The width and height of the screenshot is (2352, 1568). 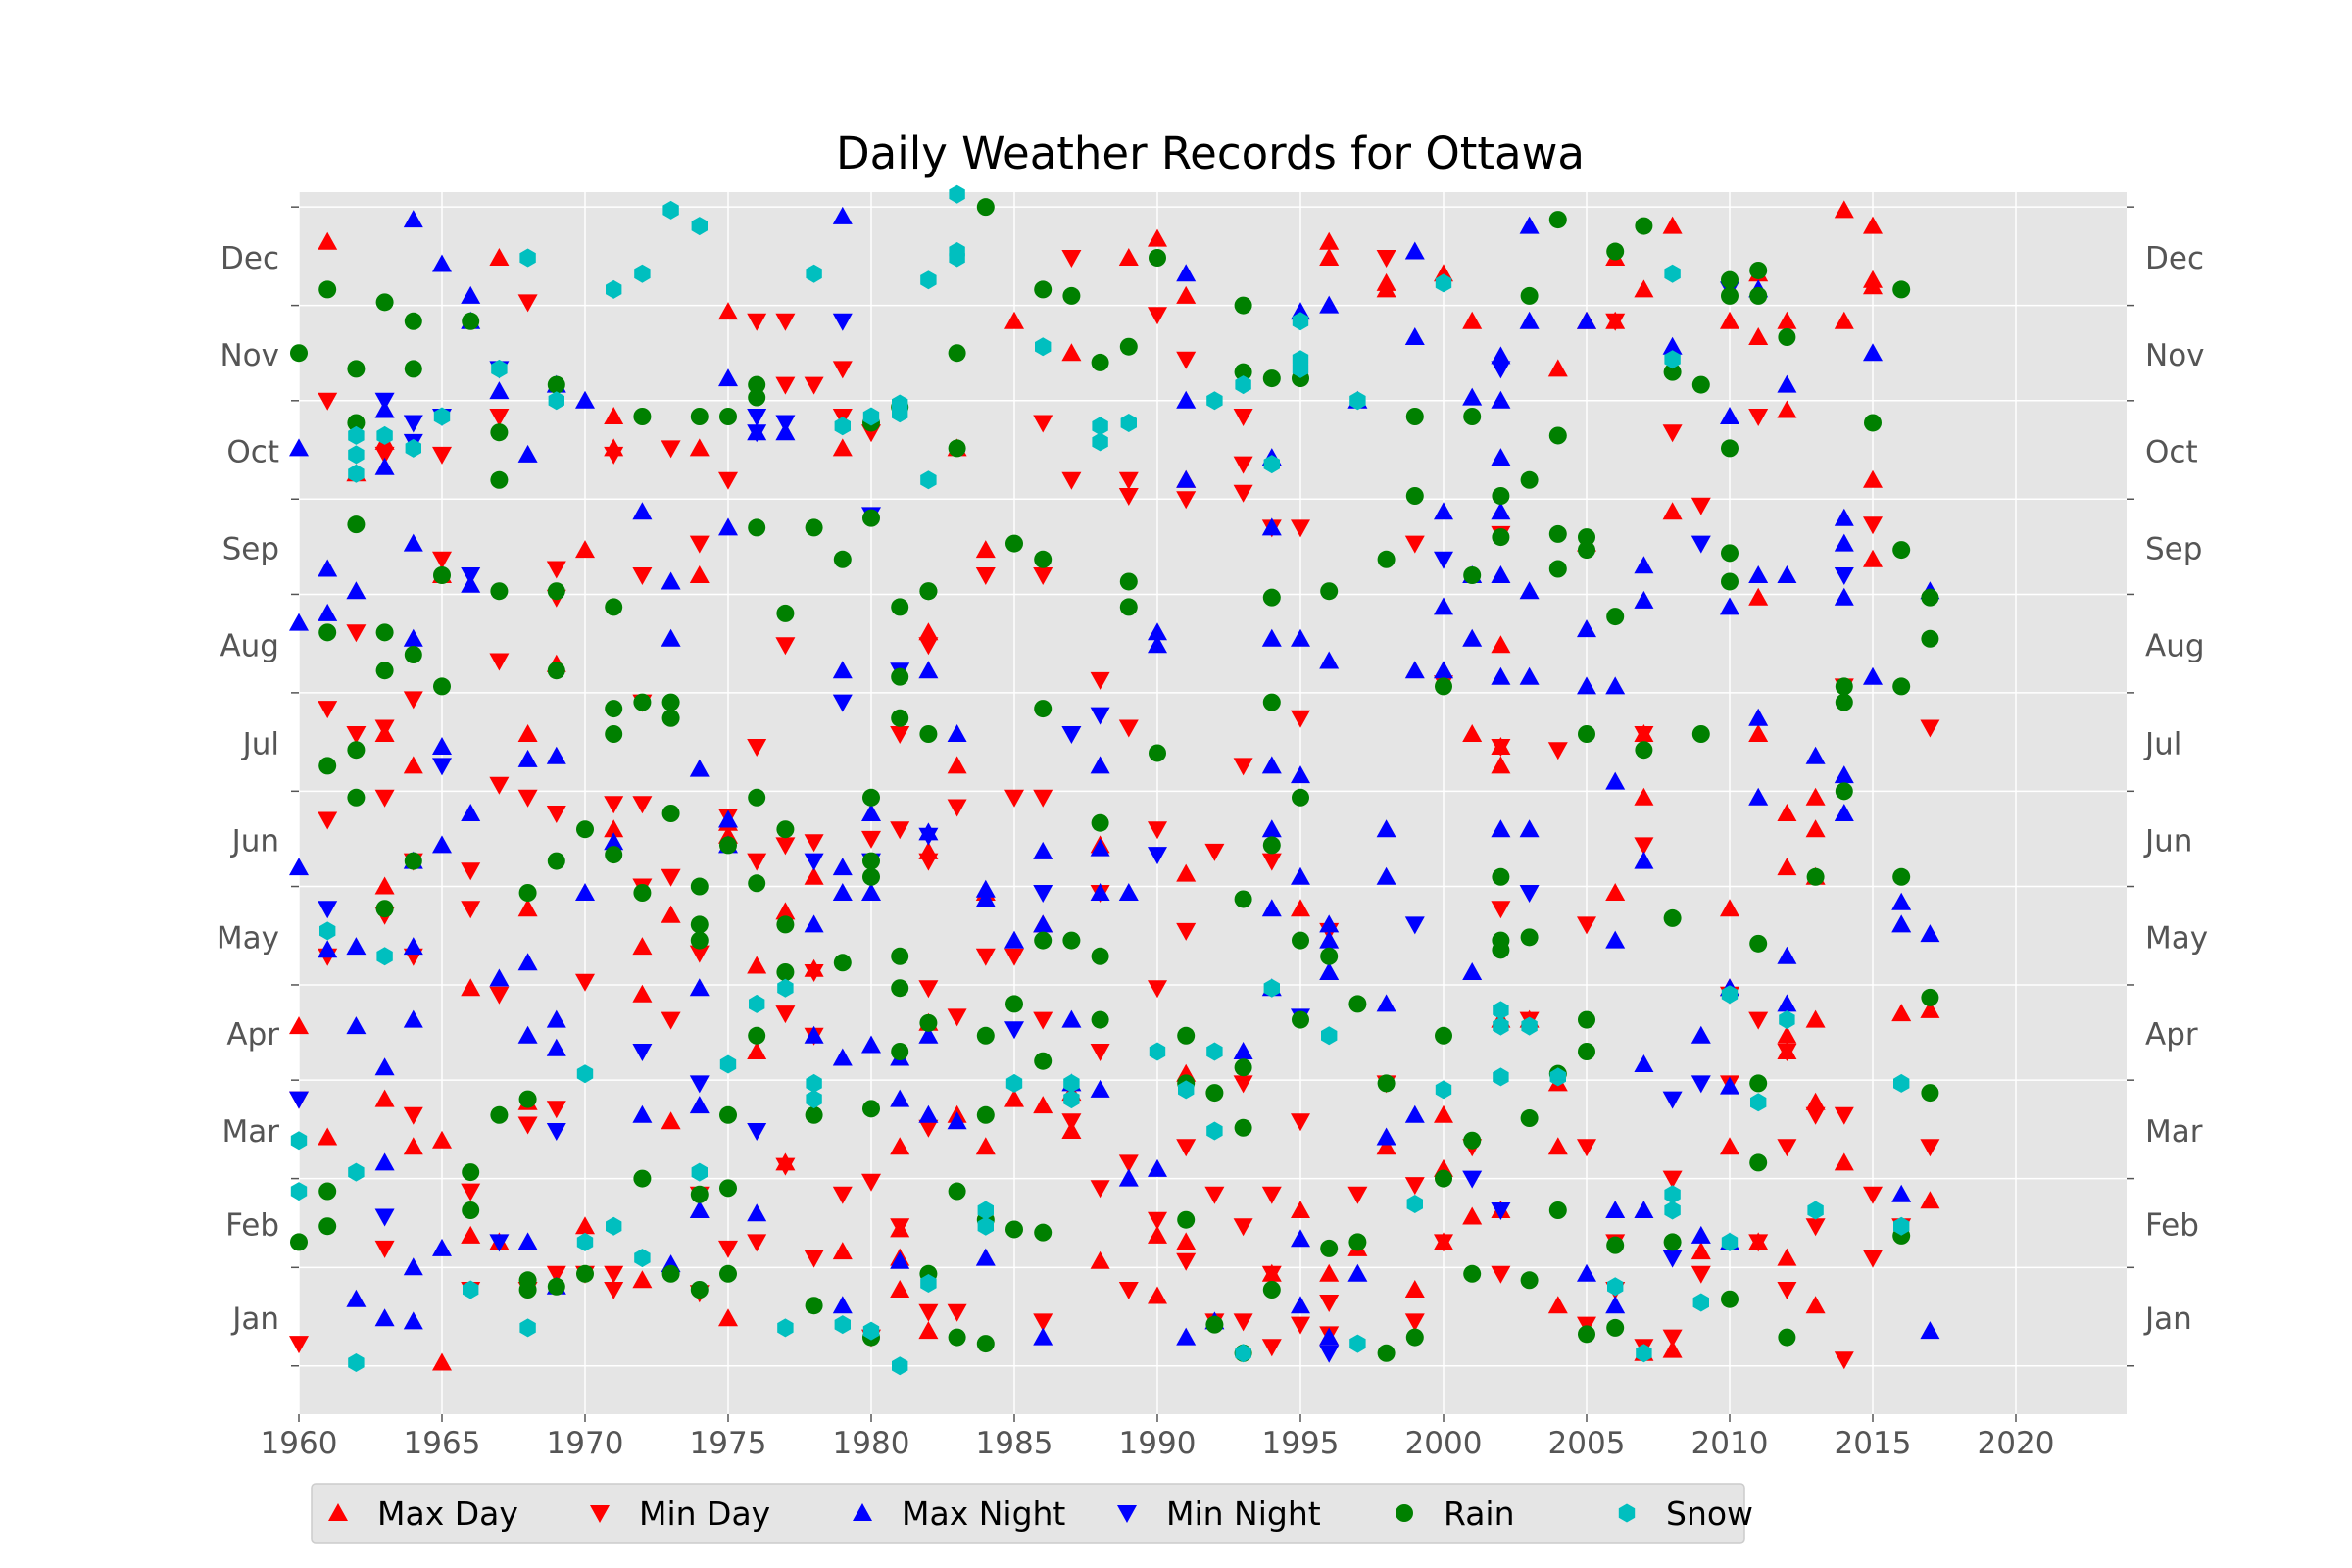 I want to click on y-month-label-left: Feb, so click(x=252, y=1226).